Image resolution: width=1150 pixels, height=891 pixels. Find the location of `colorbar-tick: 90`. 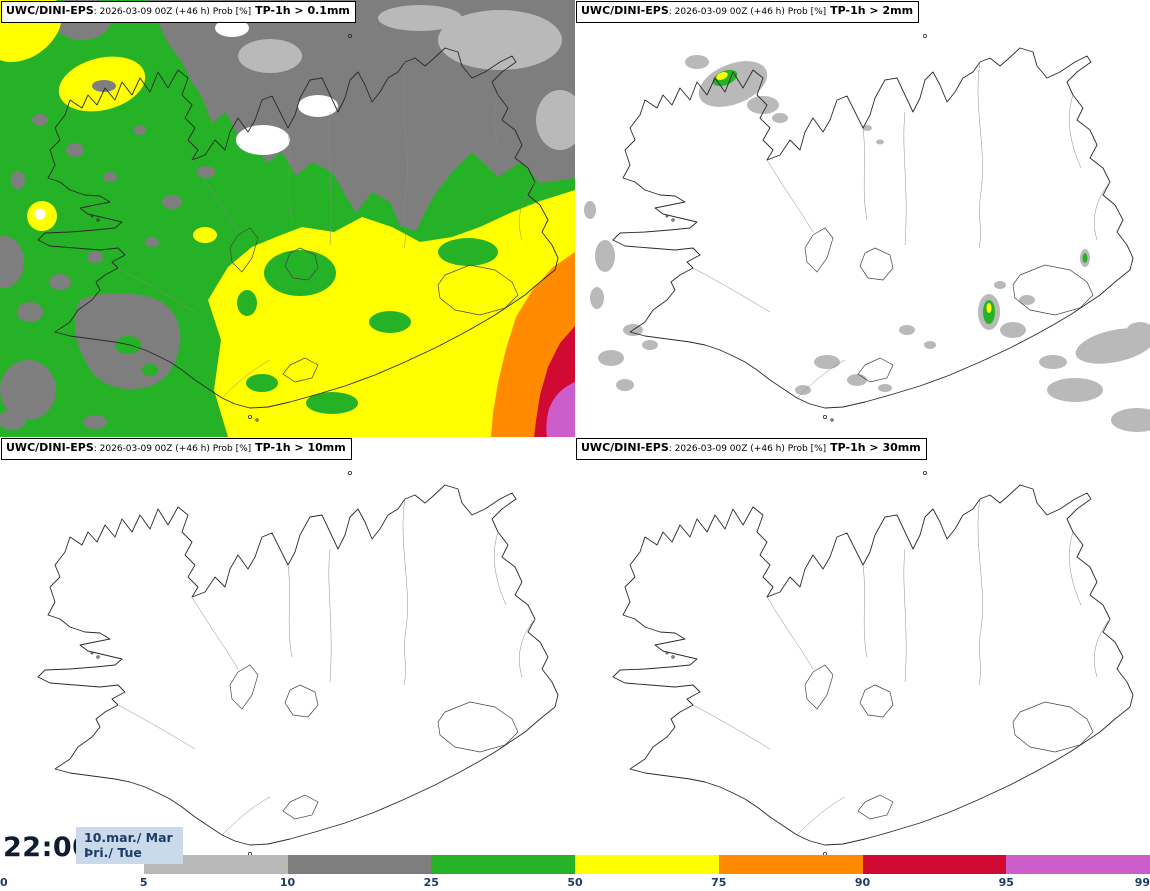

colorbar-tick: 90 is located at coordinates (862, 882).